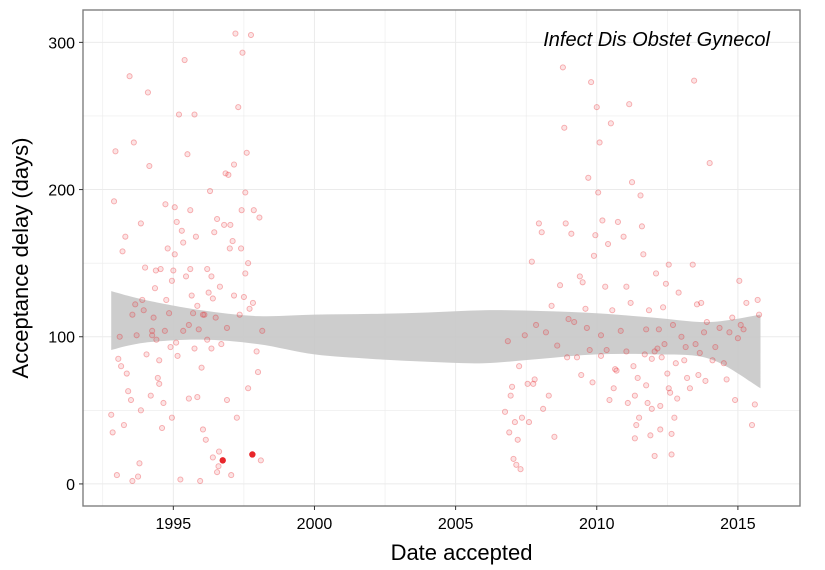 The width and height of the screenshot is (825, 570). What do you see at coordinates (656, 40) in the screenshot?
I see `chart-title: Infect Dis Obstet Gynecol` at bounding box center [656, 40].